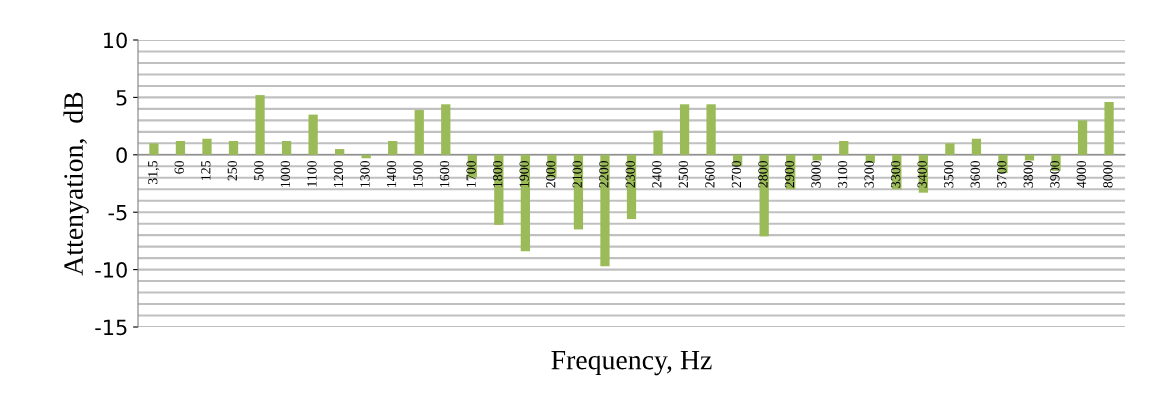 Image resolution: width=1153 pixels, height=405 pixels. I want to click on x-tick-label: 1000, so click(285, 173).